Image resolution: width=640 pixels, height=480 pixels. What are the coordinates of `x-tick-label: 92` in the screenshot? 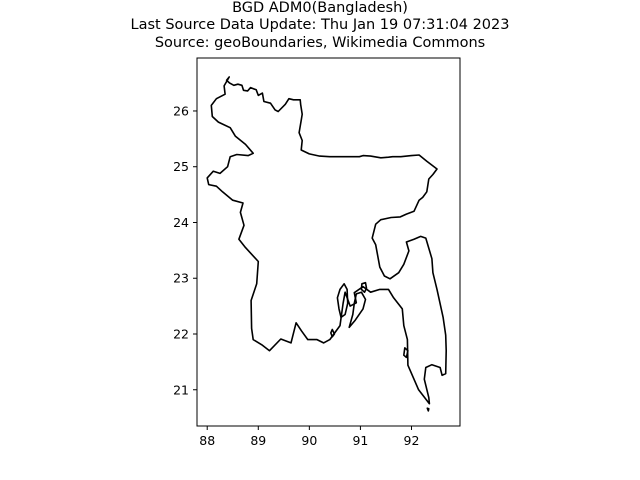 It's located at (412, 440).